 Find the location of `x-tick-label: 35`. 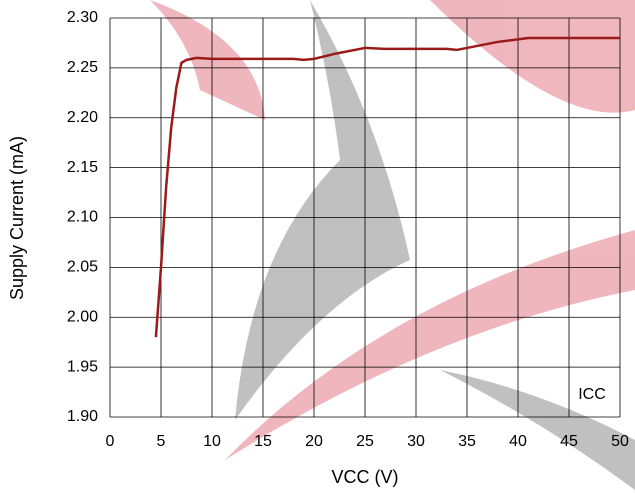

x-tick-label: 35 is located at coordinates (467, 441).